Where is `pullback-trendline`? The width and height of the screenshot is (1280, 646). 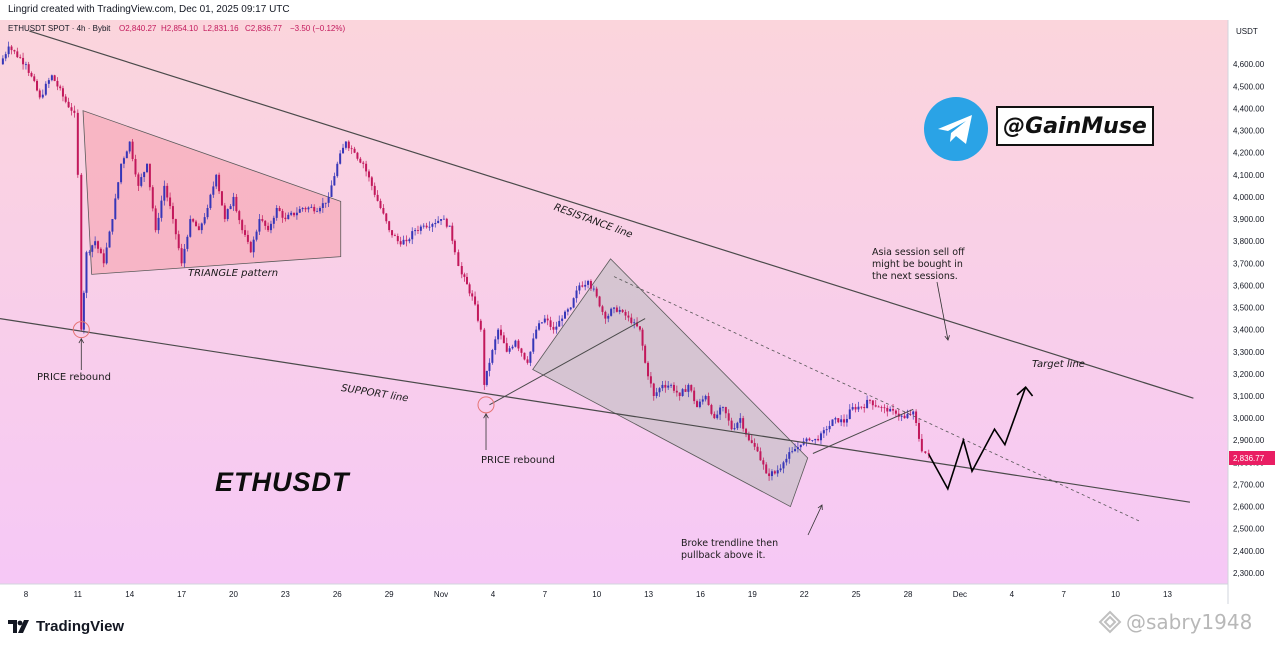
pullback-trendline is located at coordinates (863, 431).